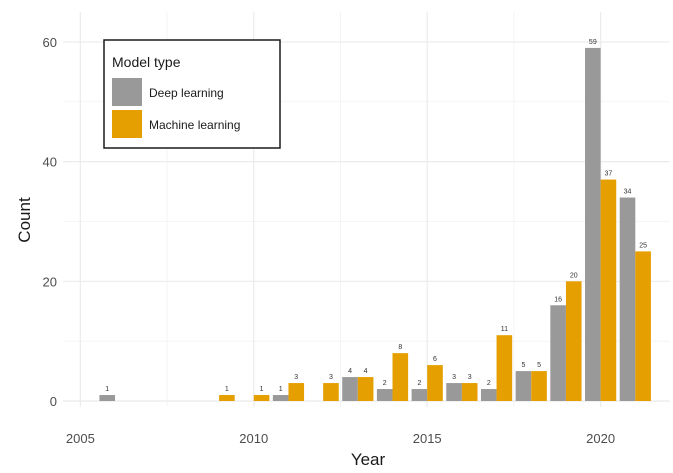 Image resolution: width=673 pixels, height=473 pixels. I want to click on x-tick-label: 2020, so click(600, 438).